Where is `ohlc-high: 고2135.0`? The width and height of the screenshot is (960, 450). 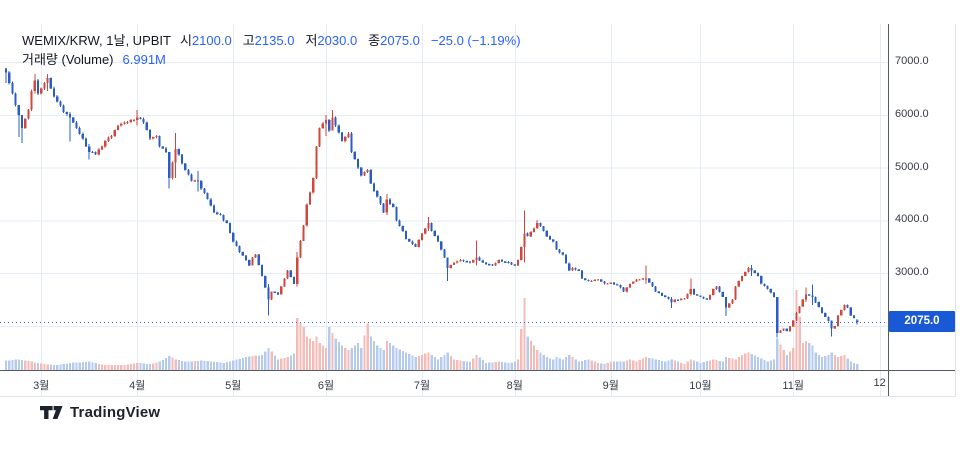 ohlc-high: 고2135.0 is located at coordinates (268, 40).